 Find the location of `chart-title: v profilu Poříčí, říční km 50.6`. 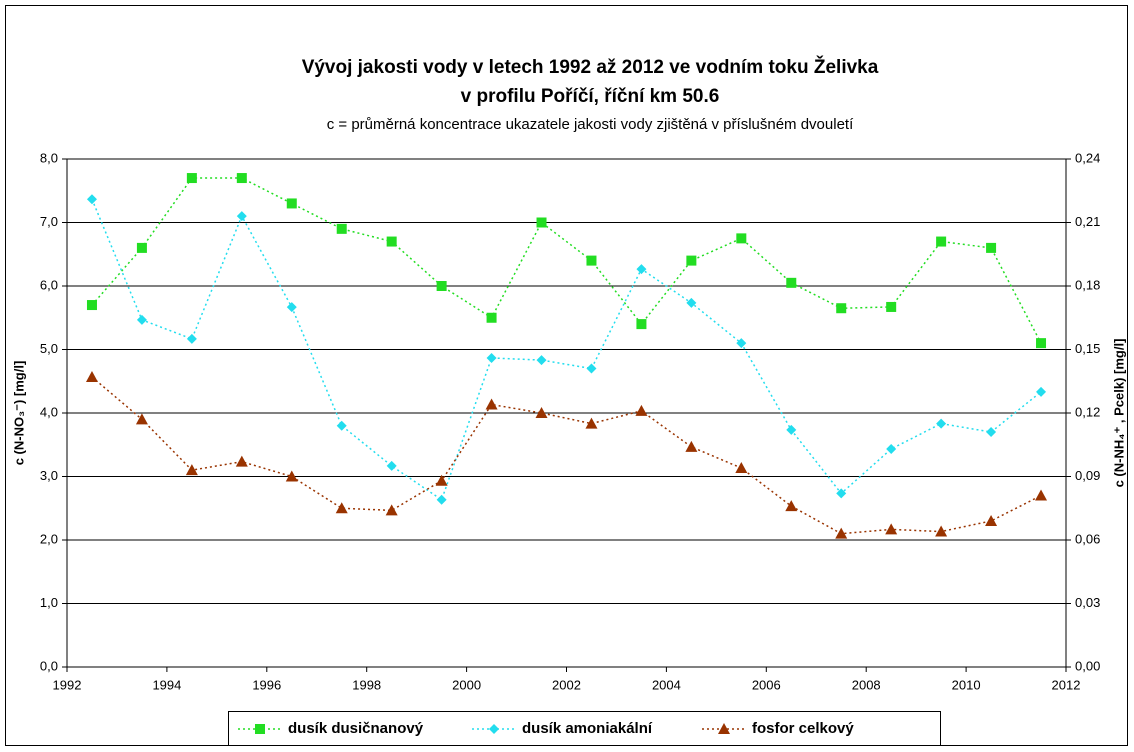

chart-title: v profilu Poříčí, říční km 50.6 is located at coordinates (590, 96).